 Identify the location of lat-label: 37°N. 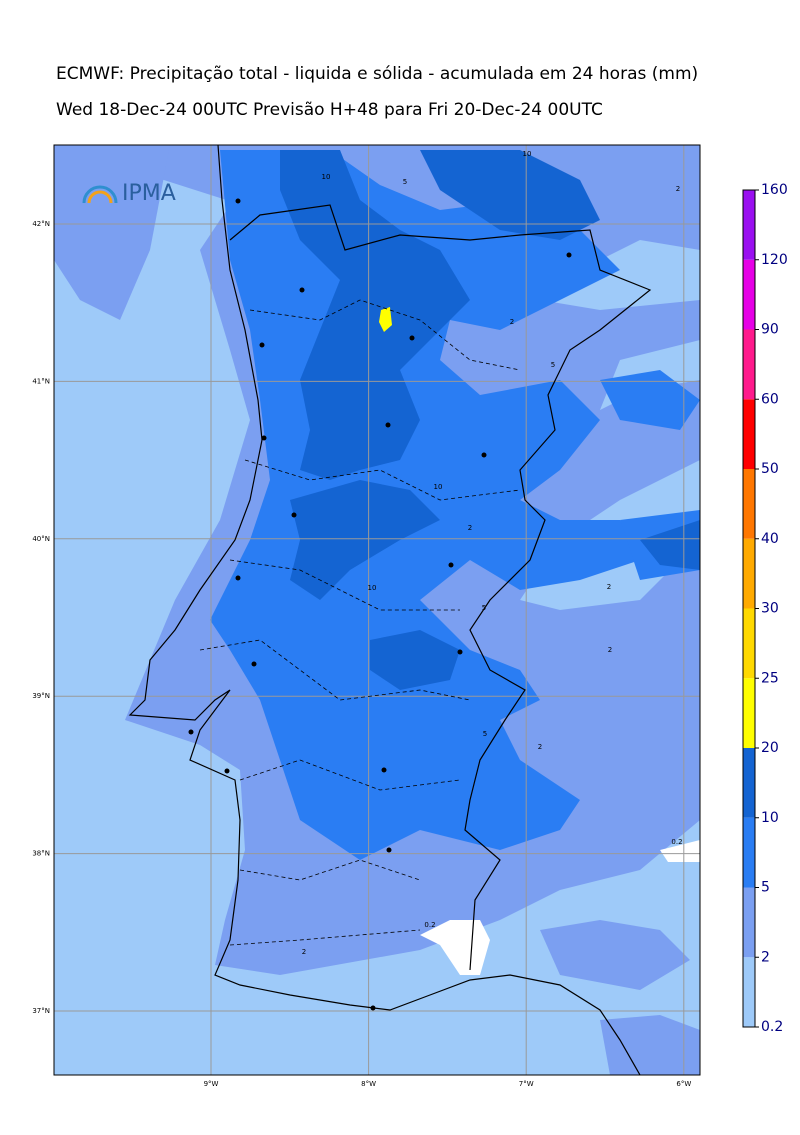
(41, 1011).